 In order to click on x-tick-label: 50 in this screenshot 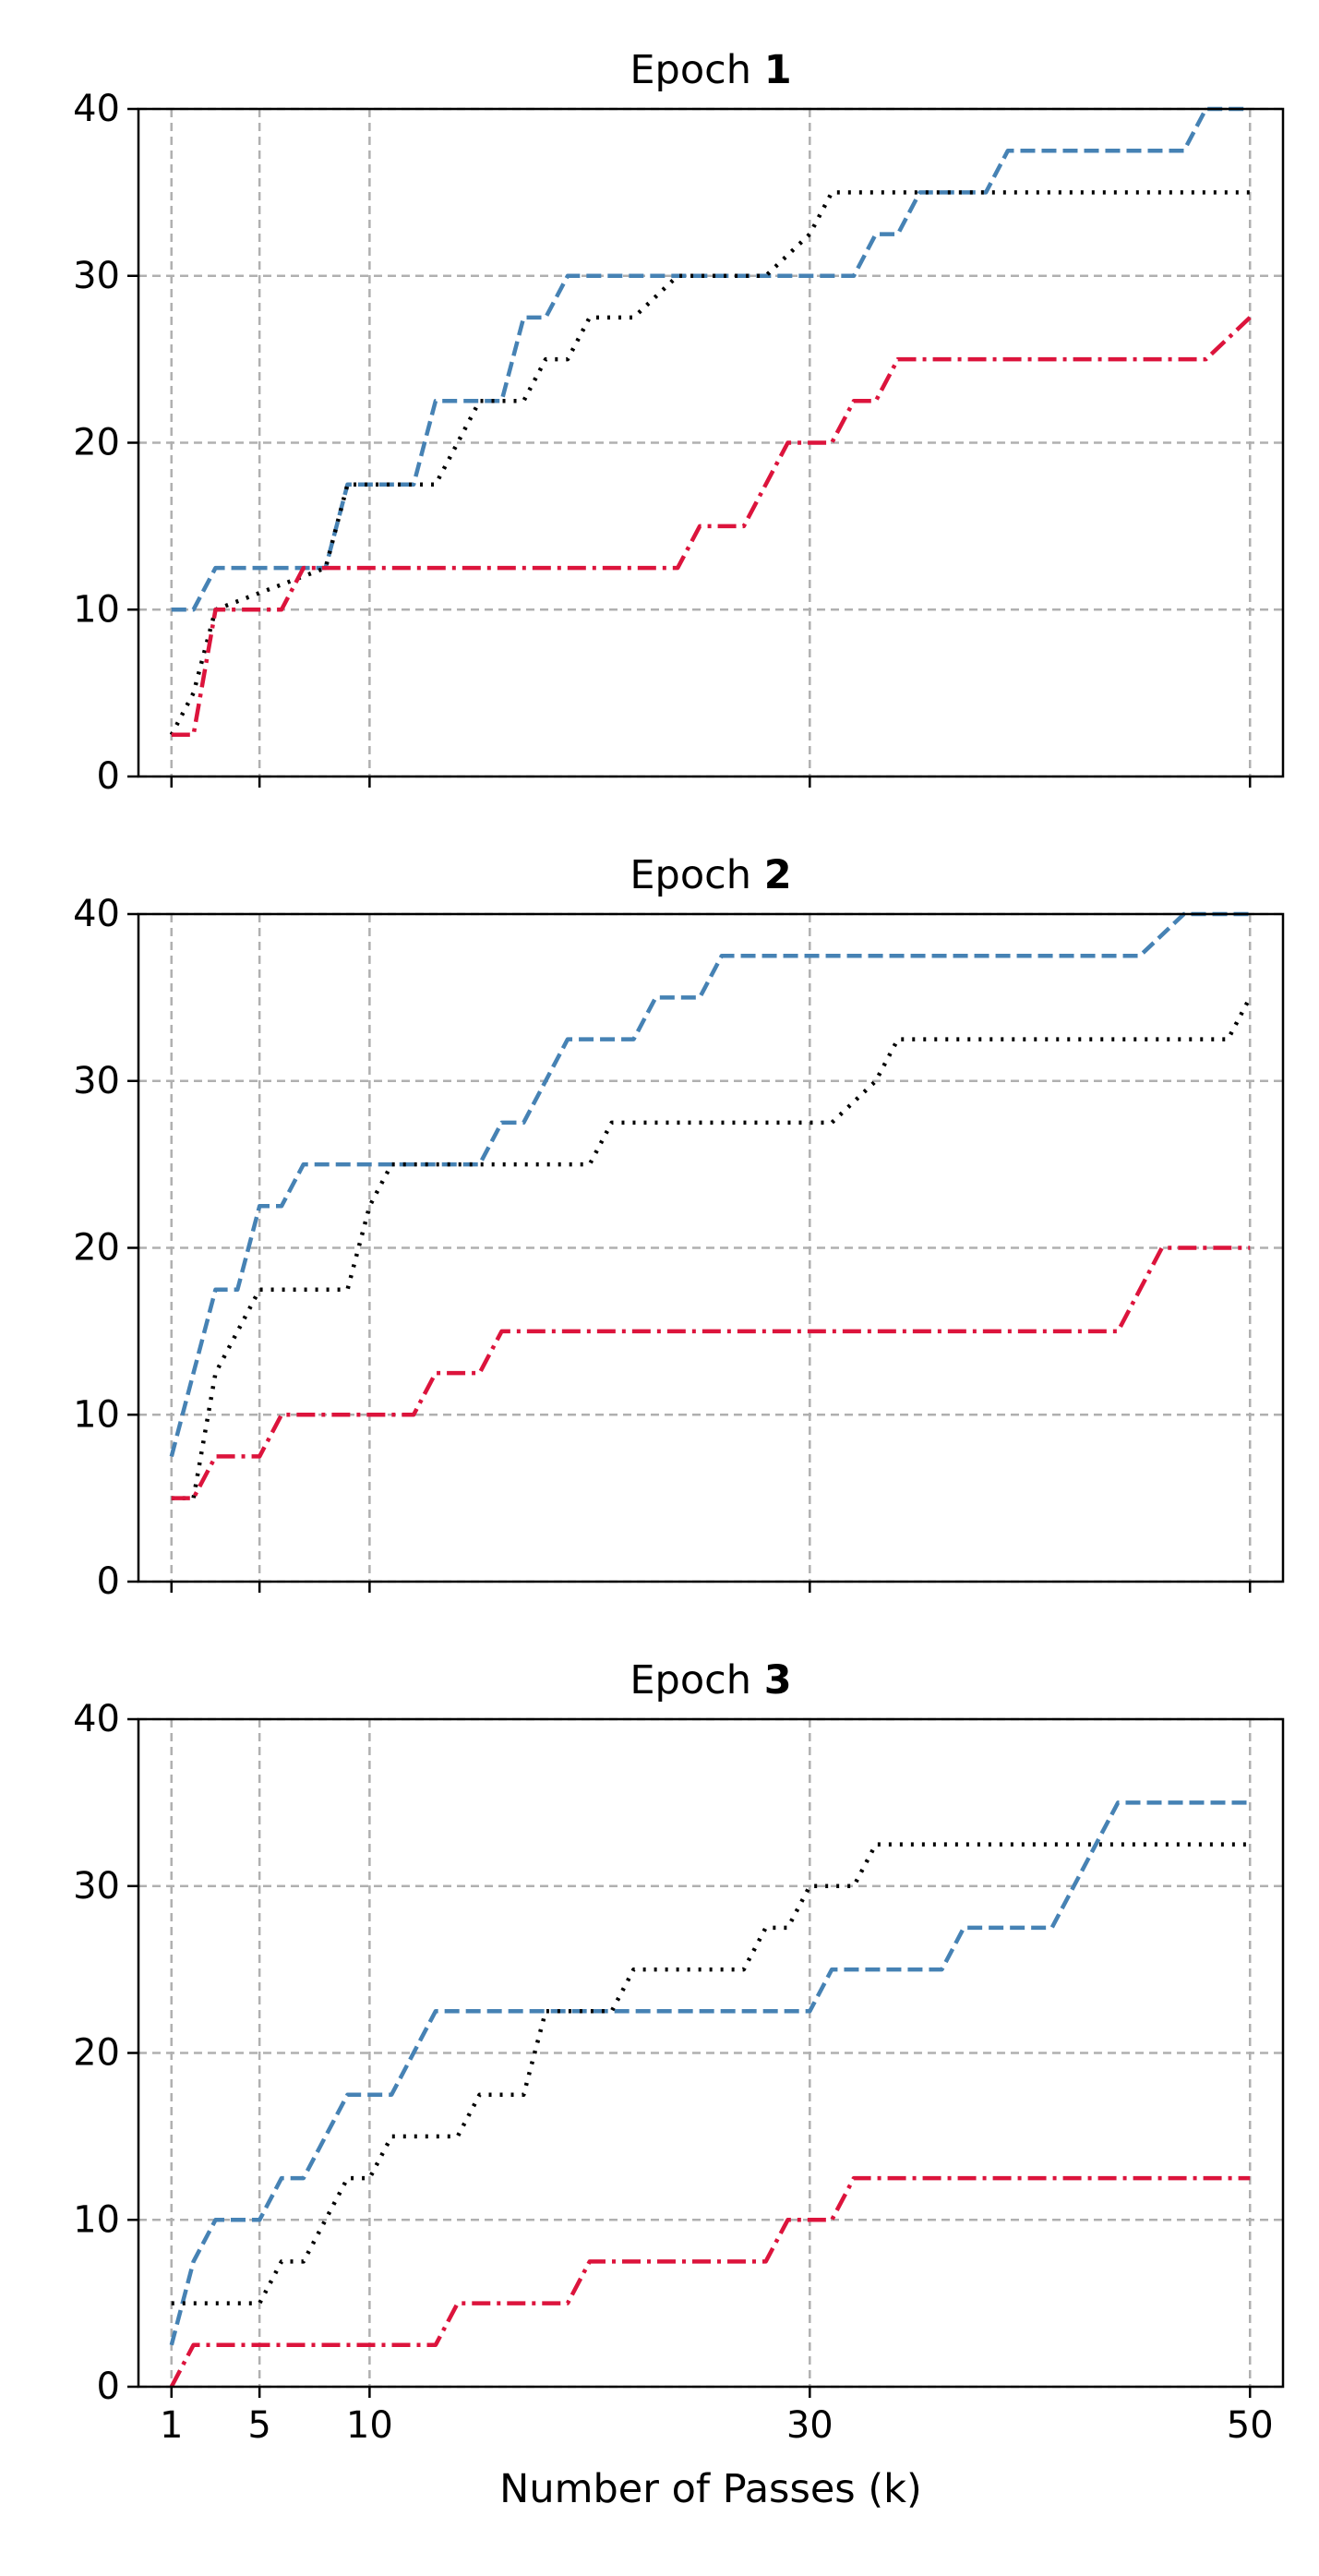, I will do `click(1251, 2425)`.